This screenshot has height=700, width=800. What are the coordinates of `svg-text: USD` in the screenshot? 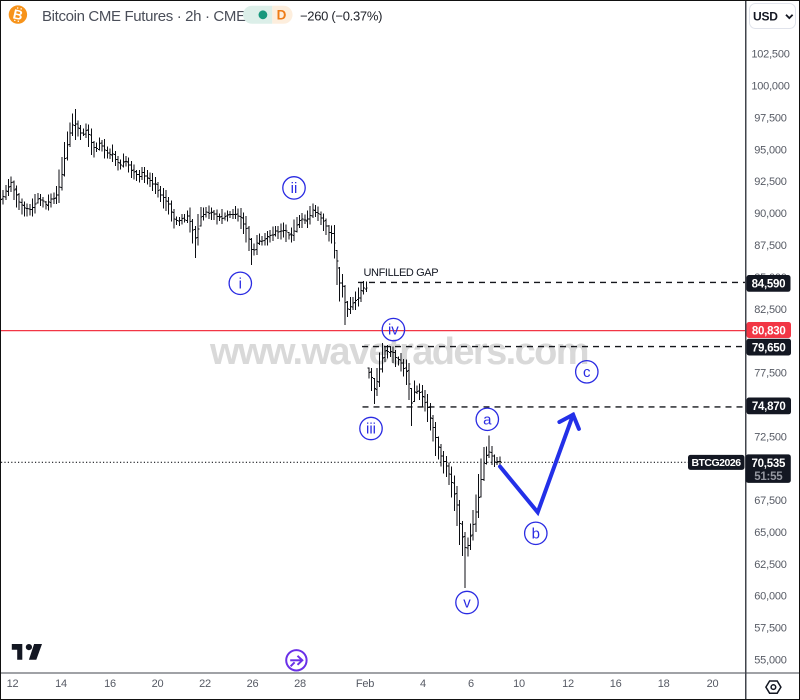 It's located at (765, 16).